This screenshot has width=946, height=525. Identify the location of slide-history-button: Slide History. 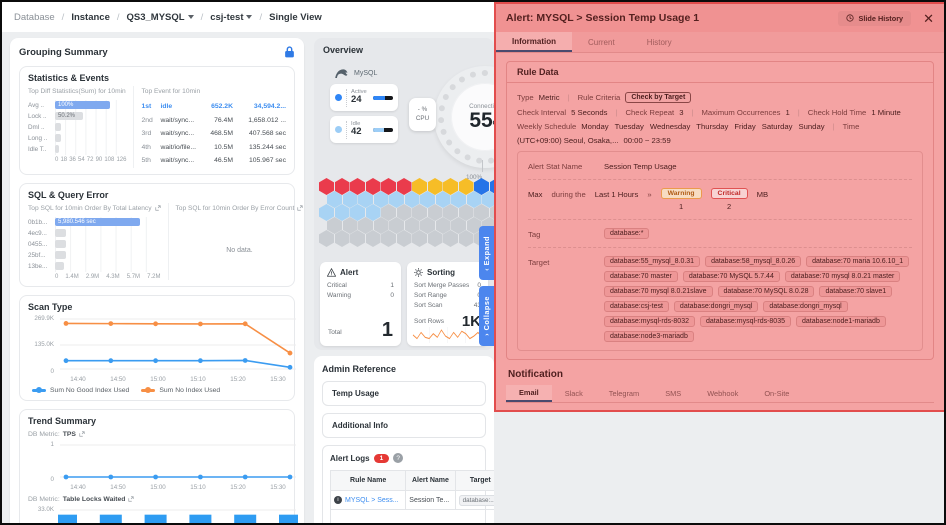
(875, 18).